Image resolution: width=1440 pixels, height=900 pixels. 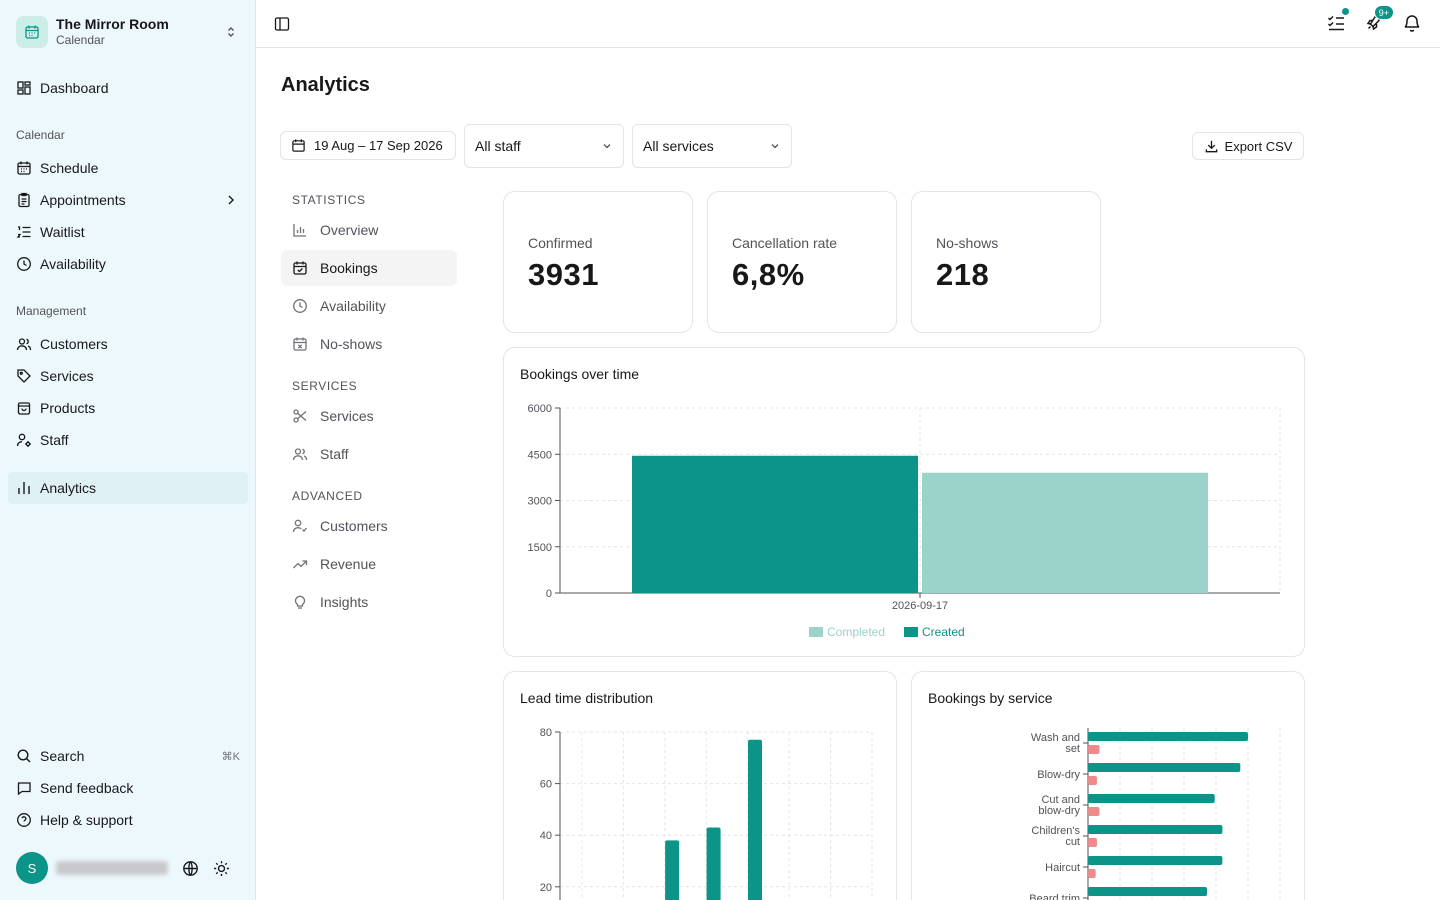 I want to click on subnav-item-label: No-shows, so click(x=351, y=344).